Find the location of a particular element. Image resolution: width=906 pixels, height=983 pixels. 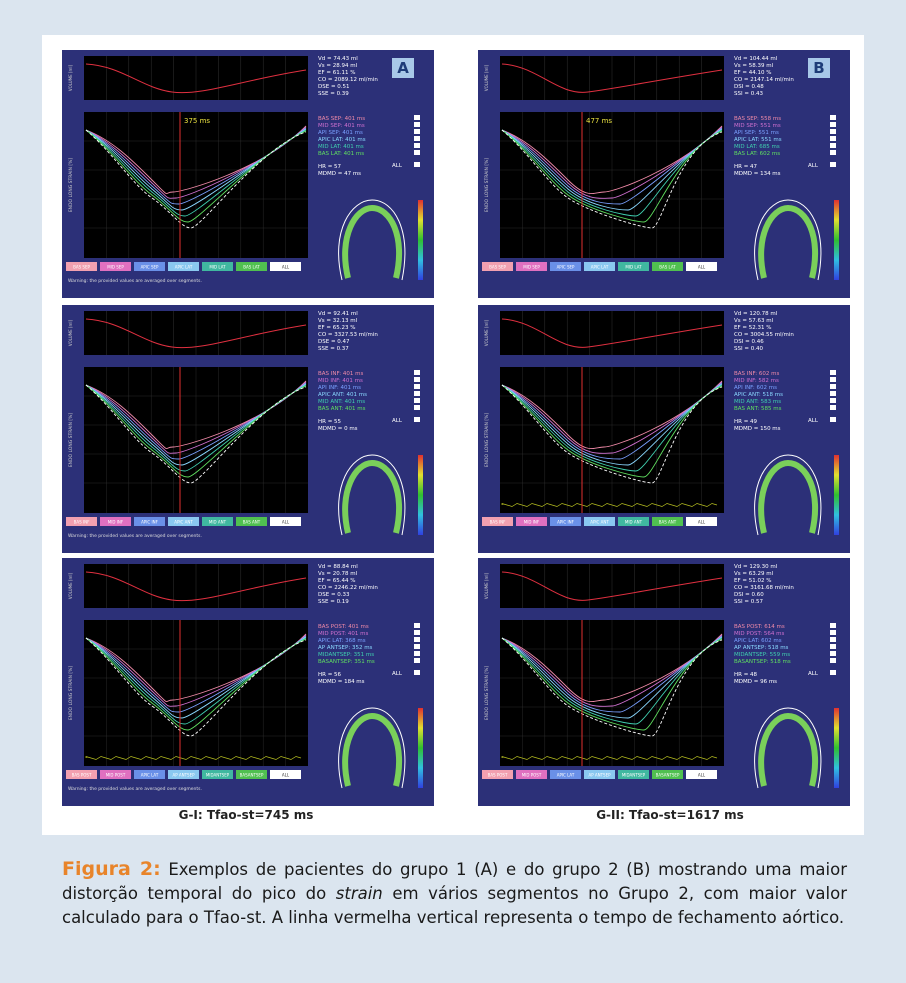

segment-button-label: AP ANTSEP is located at coordinates (183, 775).